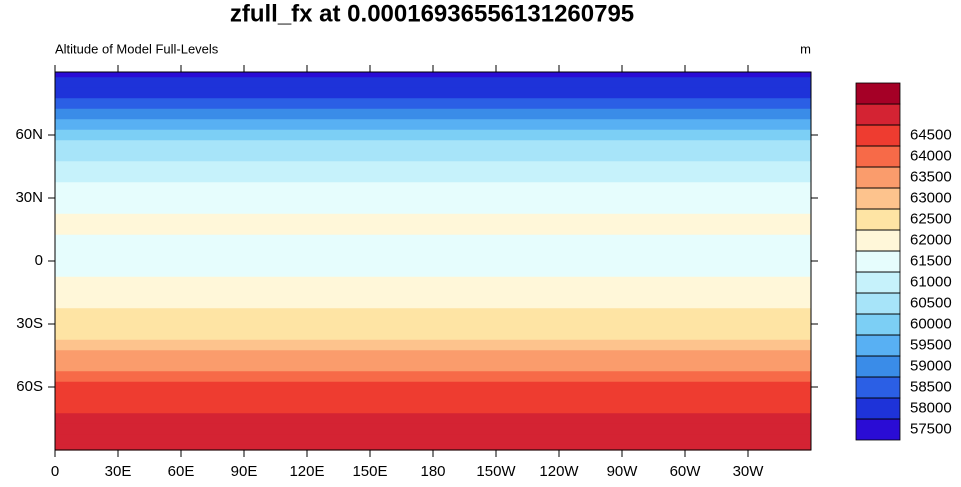 The width and height of the screenshot is (961, 487). What do you see at coordinates (369, 471) in the screenshot?
I see `x-tick-label: 150E` at bounding box center [369, 471].